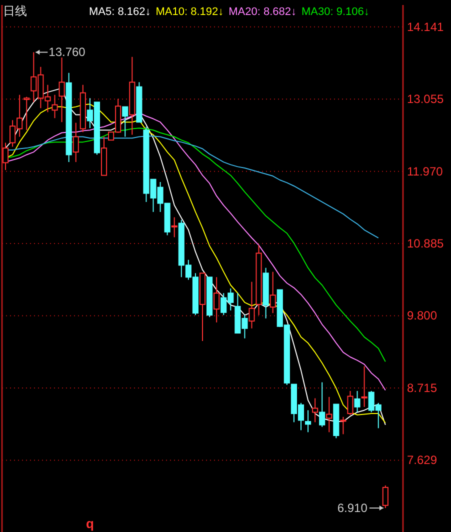 Image resolution: width=451 pixels, height=532 pixels. Describe the element at coordinates (190, 12) in the screenshot. I see `text: MA10: 8.192↓` at that location.